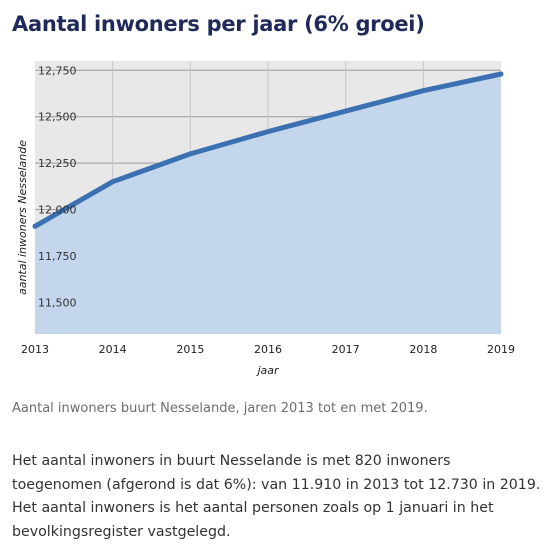 This screenshot has width=548, height=556. I want to click on x-tick-labels: 2013 2014 2015 2016 2017 2018 2019, so click(268, 349).